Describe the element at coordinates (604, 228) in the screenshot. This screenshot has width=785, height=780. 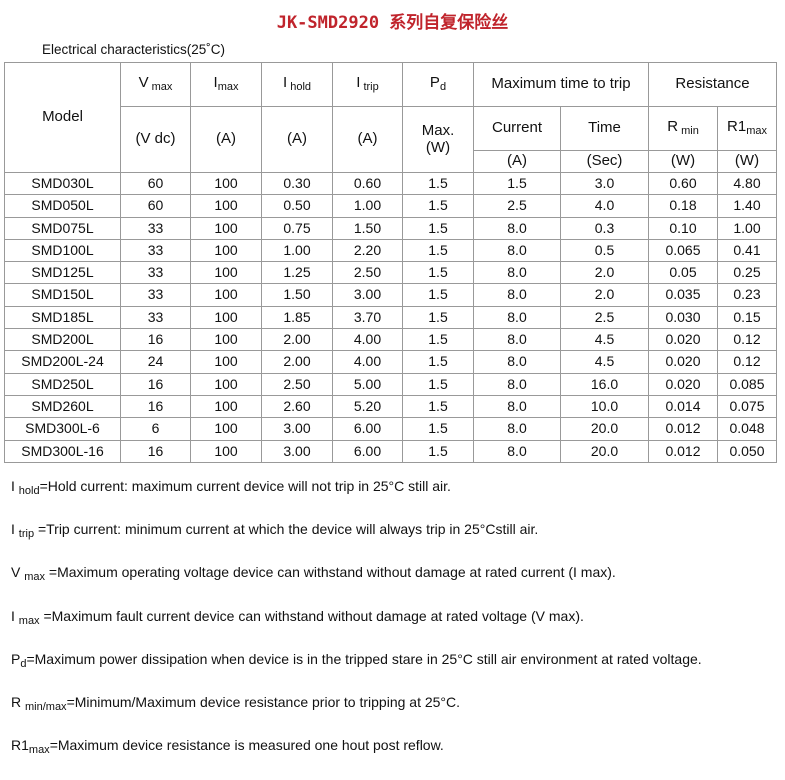
I see `table-cell: 0.3` at that location.